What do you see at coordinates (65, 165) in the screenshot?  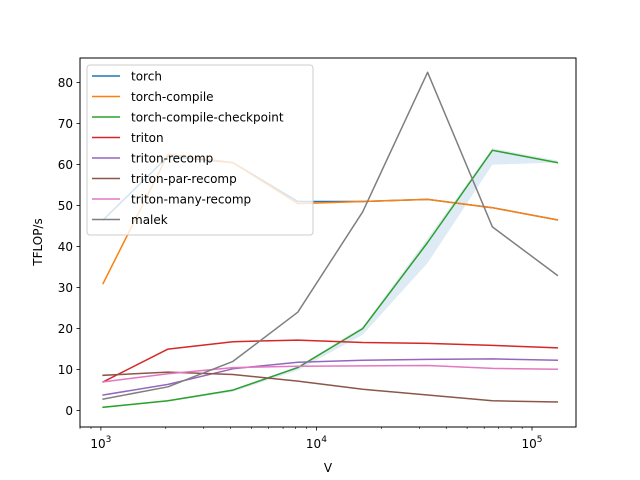 I see `y-tick-label: 60` at bounding box center [65, 165].